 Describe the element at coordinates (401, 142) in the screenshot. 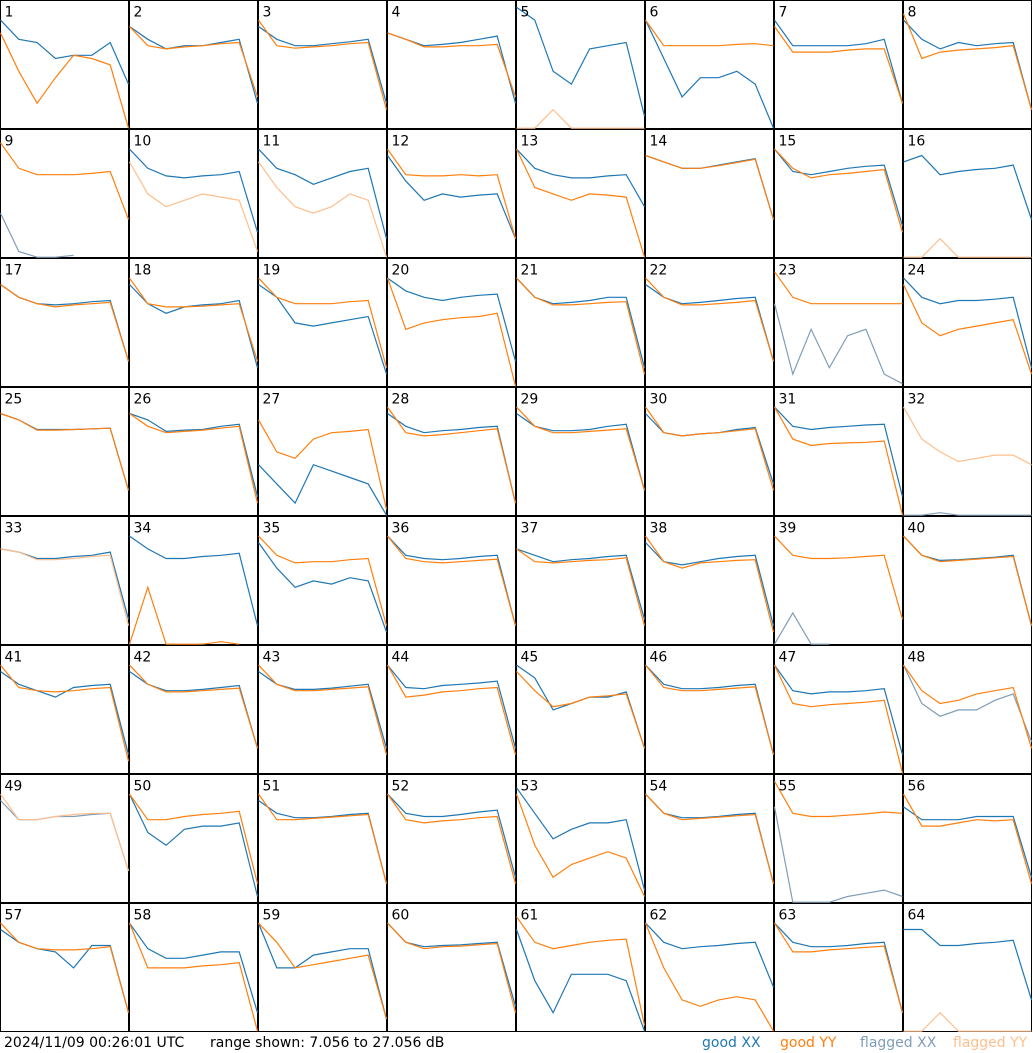

I see `panel-label: 12` at that location.